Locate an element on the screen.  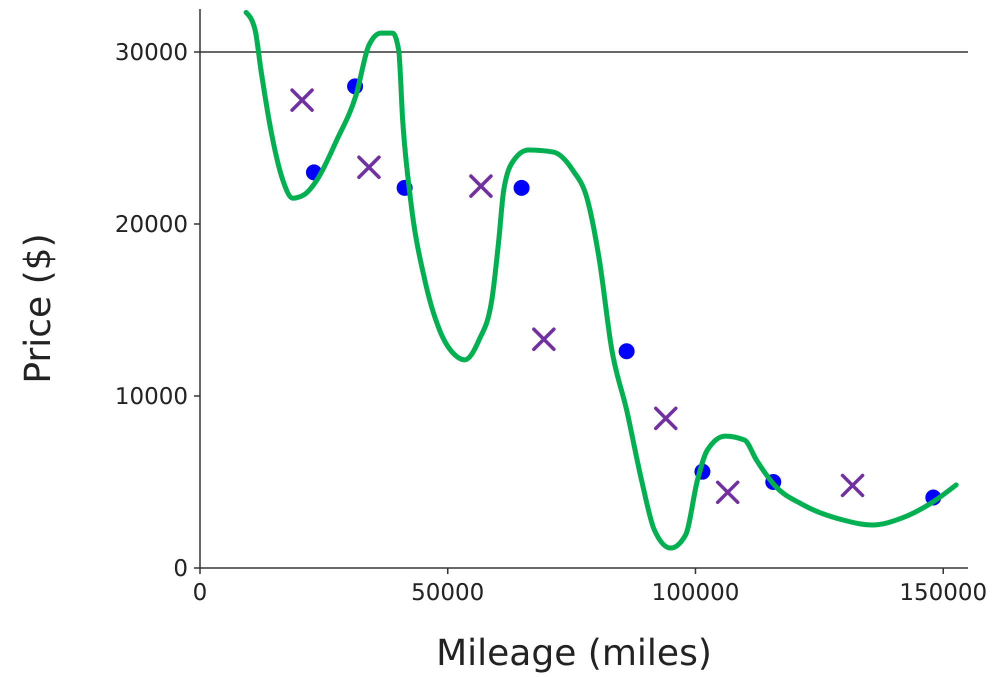
x-axis-title: Mileage (miles) is located at coordinates (574, 653).